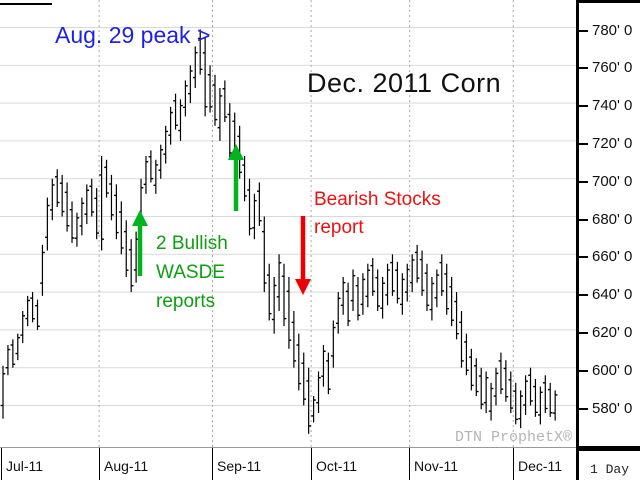  I want to click on price-label: 600' 0, so click(612, 370).